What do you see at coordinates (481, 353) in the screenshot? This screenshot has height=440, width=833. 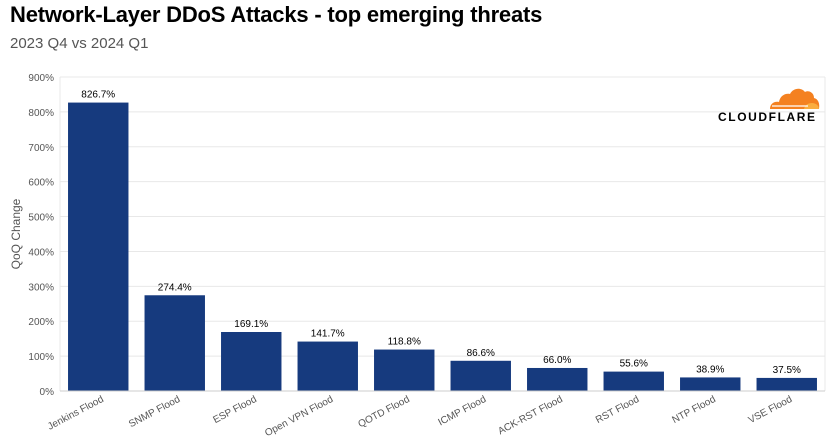 I see `data-label: 86.6%` at bounding box center [481, 353].